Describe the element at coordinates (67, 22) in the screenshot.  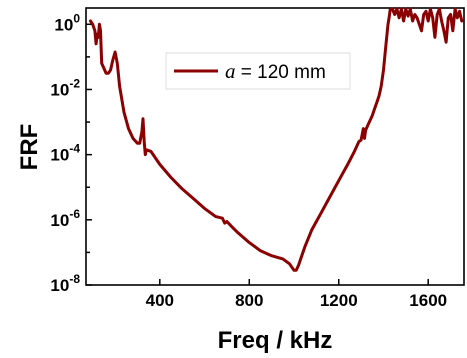
I see `y-tick-label: 10⁰` at that location.